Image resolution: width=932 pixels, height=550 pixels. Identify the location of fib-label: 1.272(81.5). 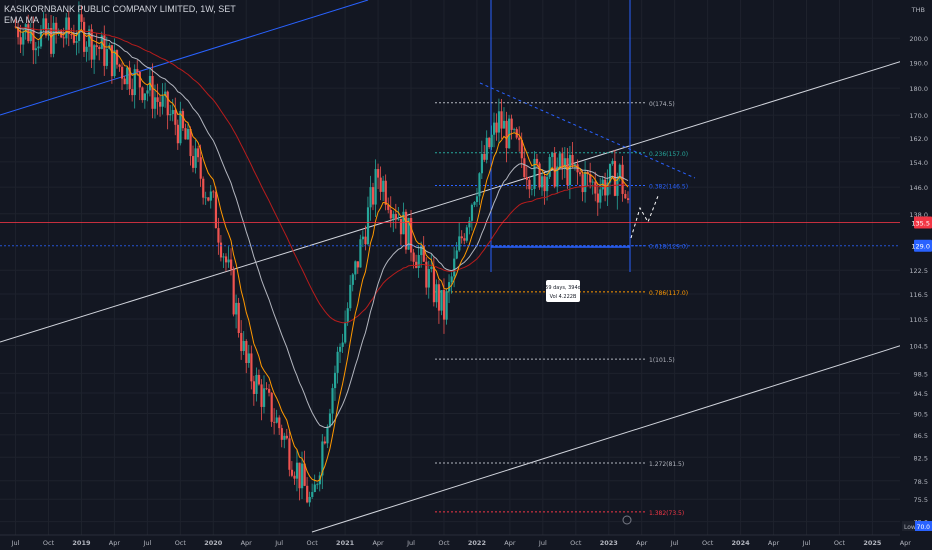
(666, 464).